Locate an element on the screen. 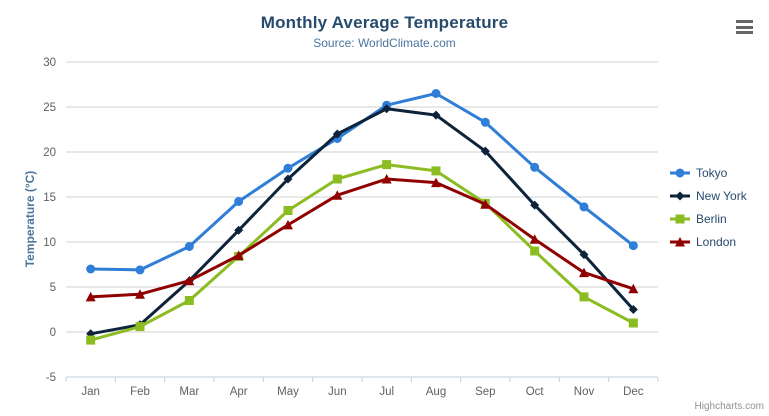  legend-marker-square-icon is located at coordinates (680, 218).